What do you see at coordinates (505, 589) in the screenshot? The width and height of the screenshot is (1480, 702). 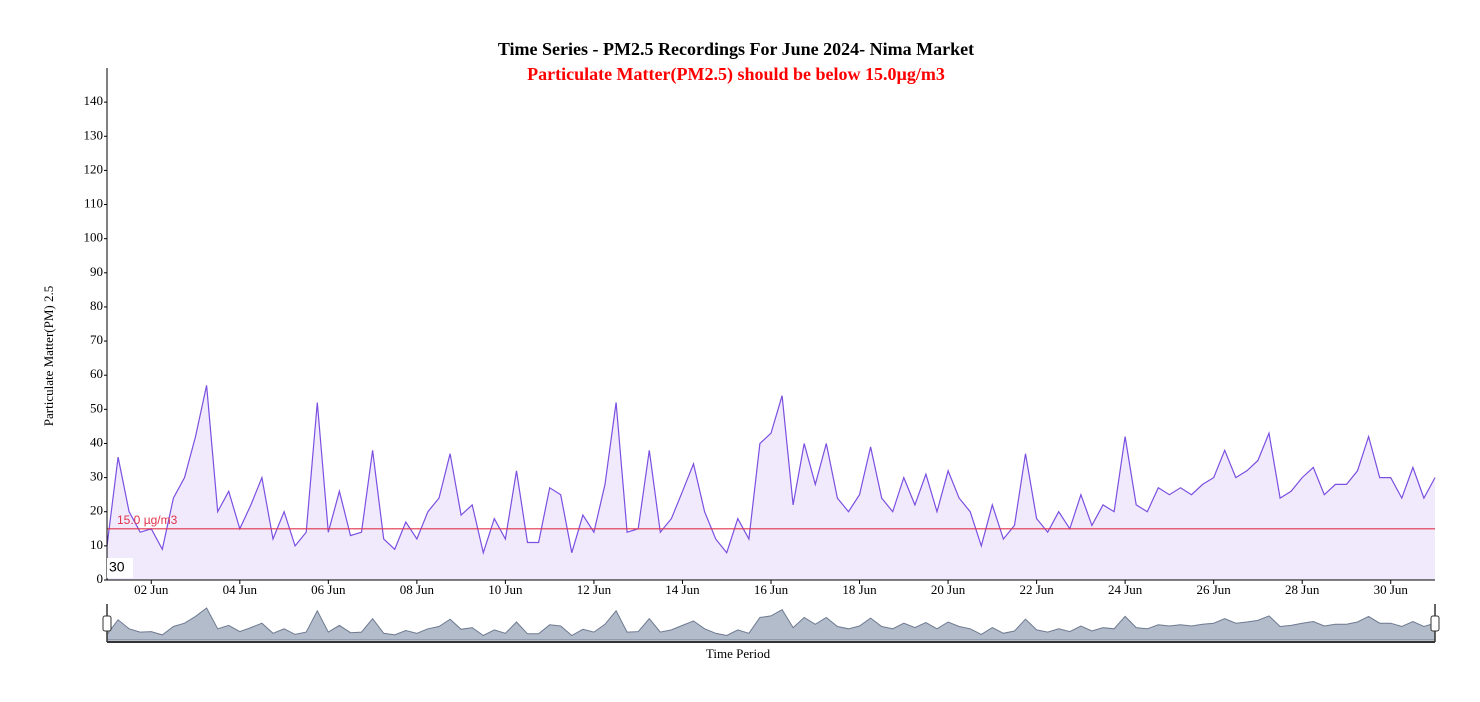 I see `x-tick-label: 10 Jun` at bounding box center [505, 589].